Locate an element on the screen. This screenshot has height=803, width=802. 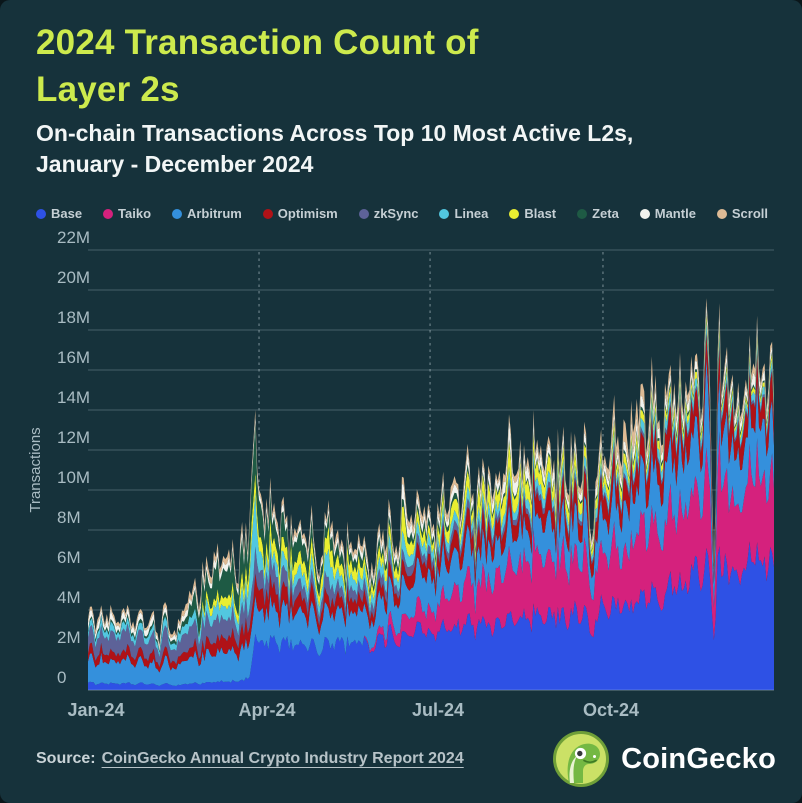
svg-text: 8M is located at coordinates (69, 517).